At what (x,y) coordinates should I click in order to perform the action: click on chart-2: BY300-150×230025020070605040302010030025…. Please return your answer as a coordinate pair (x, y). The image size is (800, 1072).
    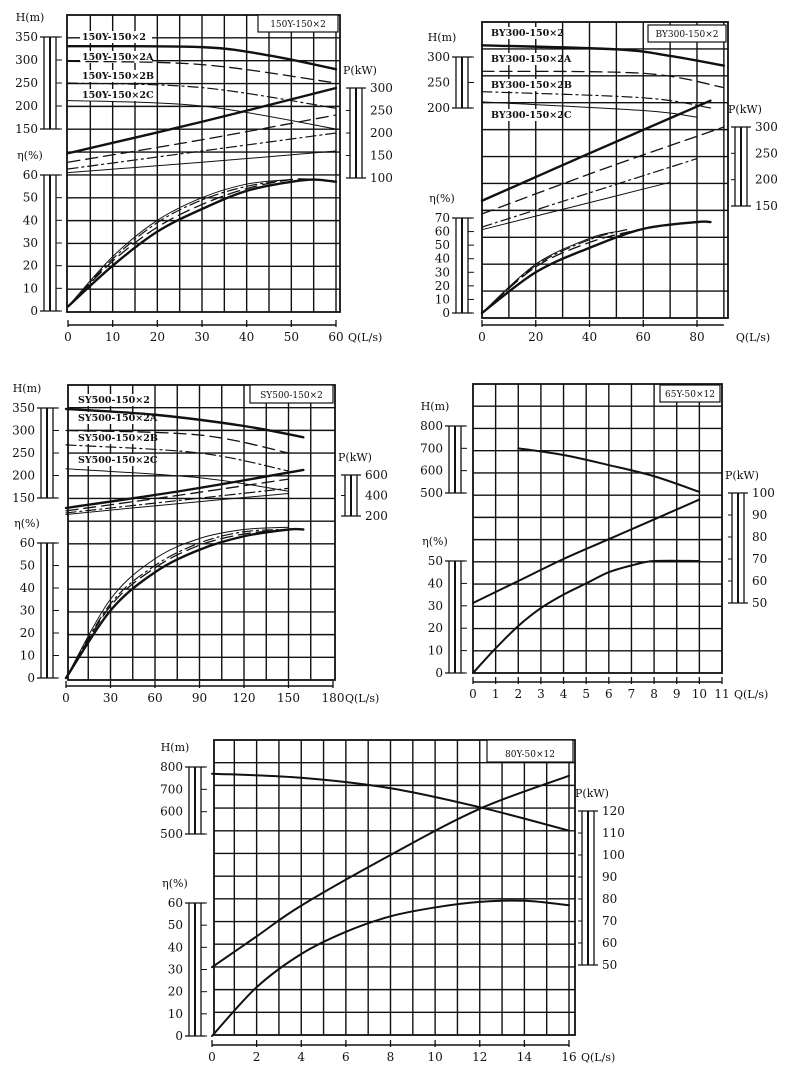
    Looking at the image, I should click on (602, 182).